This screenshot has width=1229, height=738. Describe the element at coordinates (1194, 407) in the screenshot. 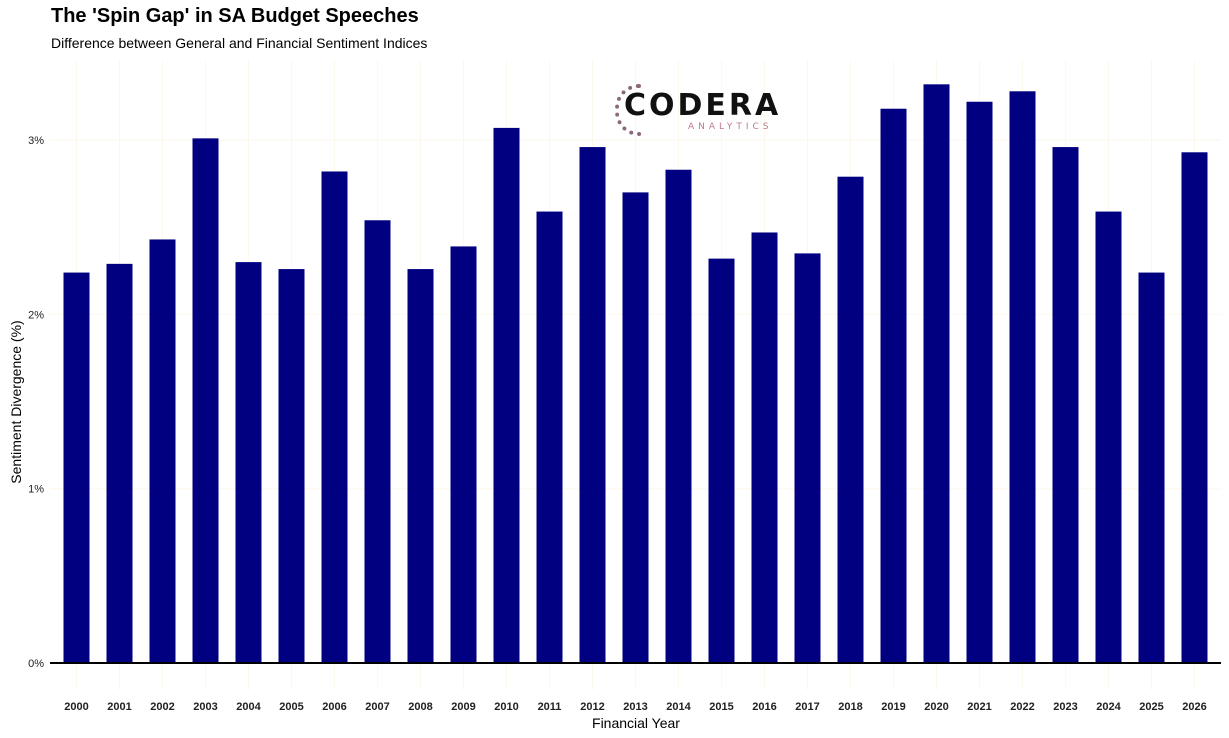

I see `bar-2026` at that location.